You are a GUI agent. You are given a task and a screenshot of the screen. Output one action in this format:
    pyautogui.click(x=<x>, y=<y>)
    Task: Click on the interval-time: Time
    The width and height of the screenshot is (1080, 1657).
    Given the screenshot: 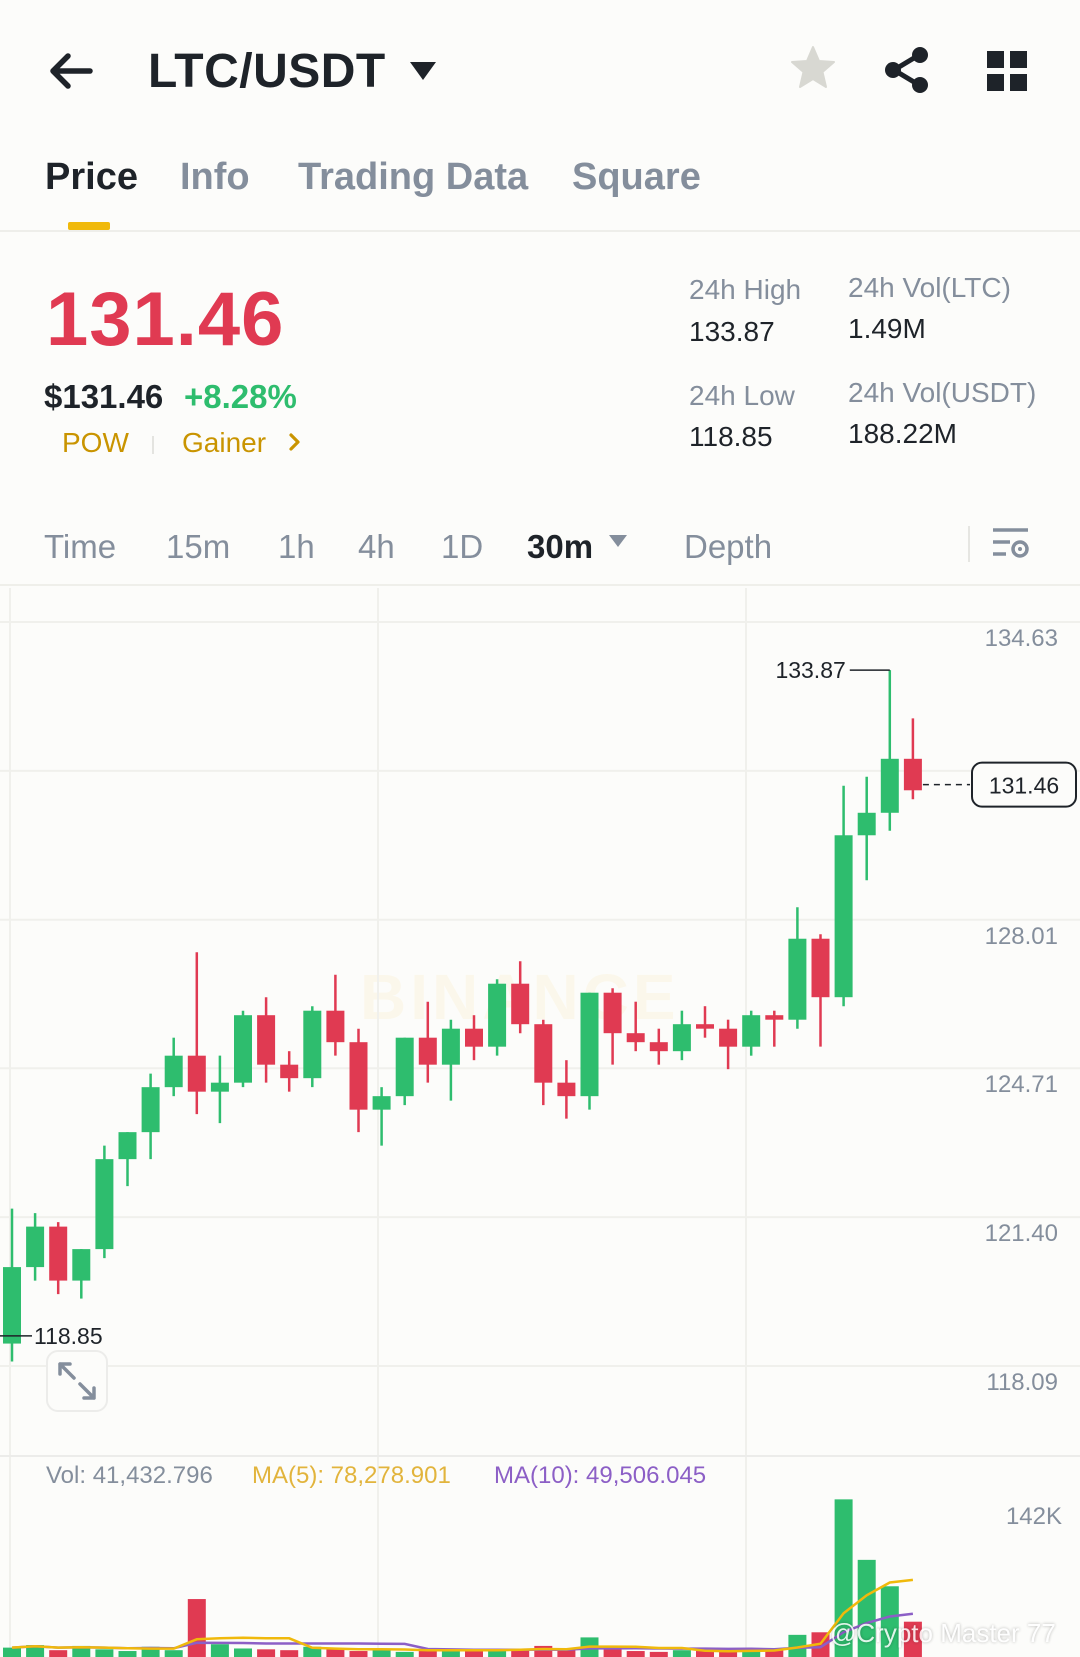 What is the action you would take?
    pyautogui.click(x=80, y=546)
    